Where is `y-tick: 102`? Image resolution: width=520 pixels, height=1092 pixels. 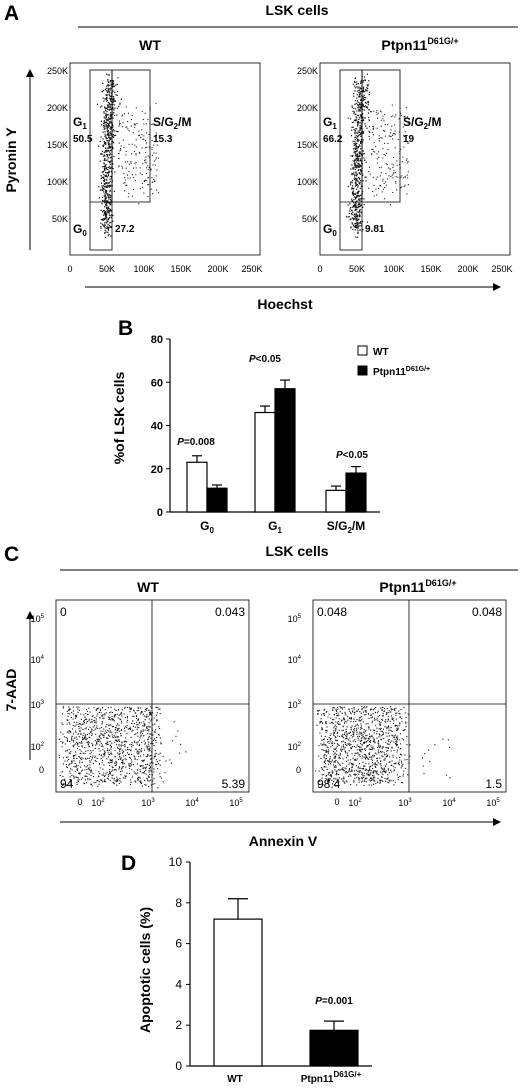 y-tick: 102 is located at coordinates (295, 747).